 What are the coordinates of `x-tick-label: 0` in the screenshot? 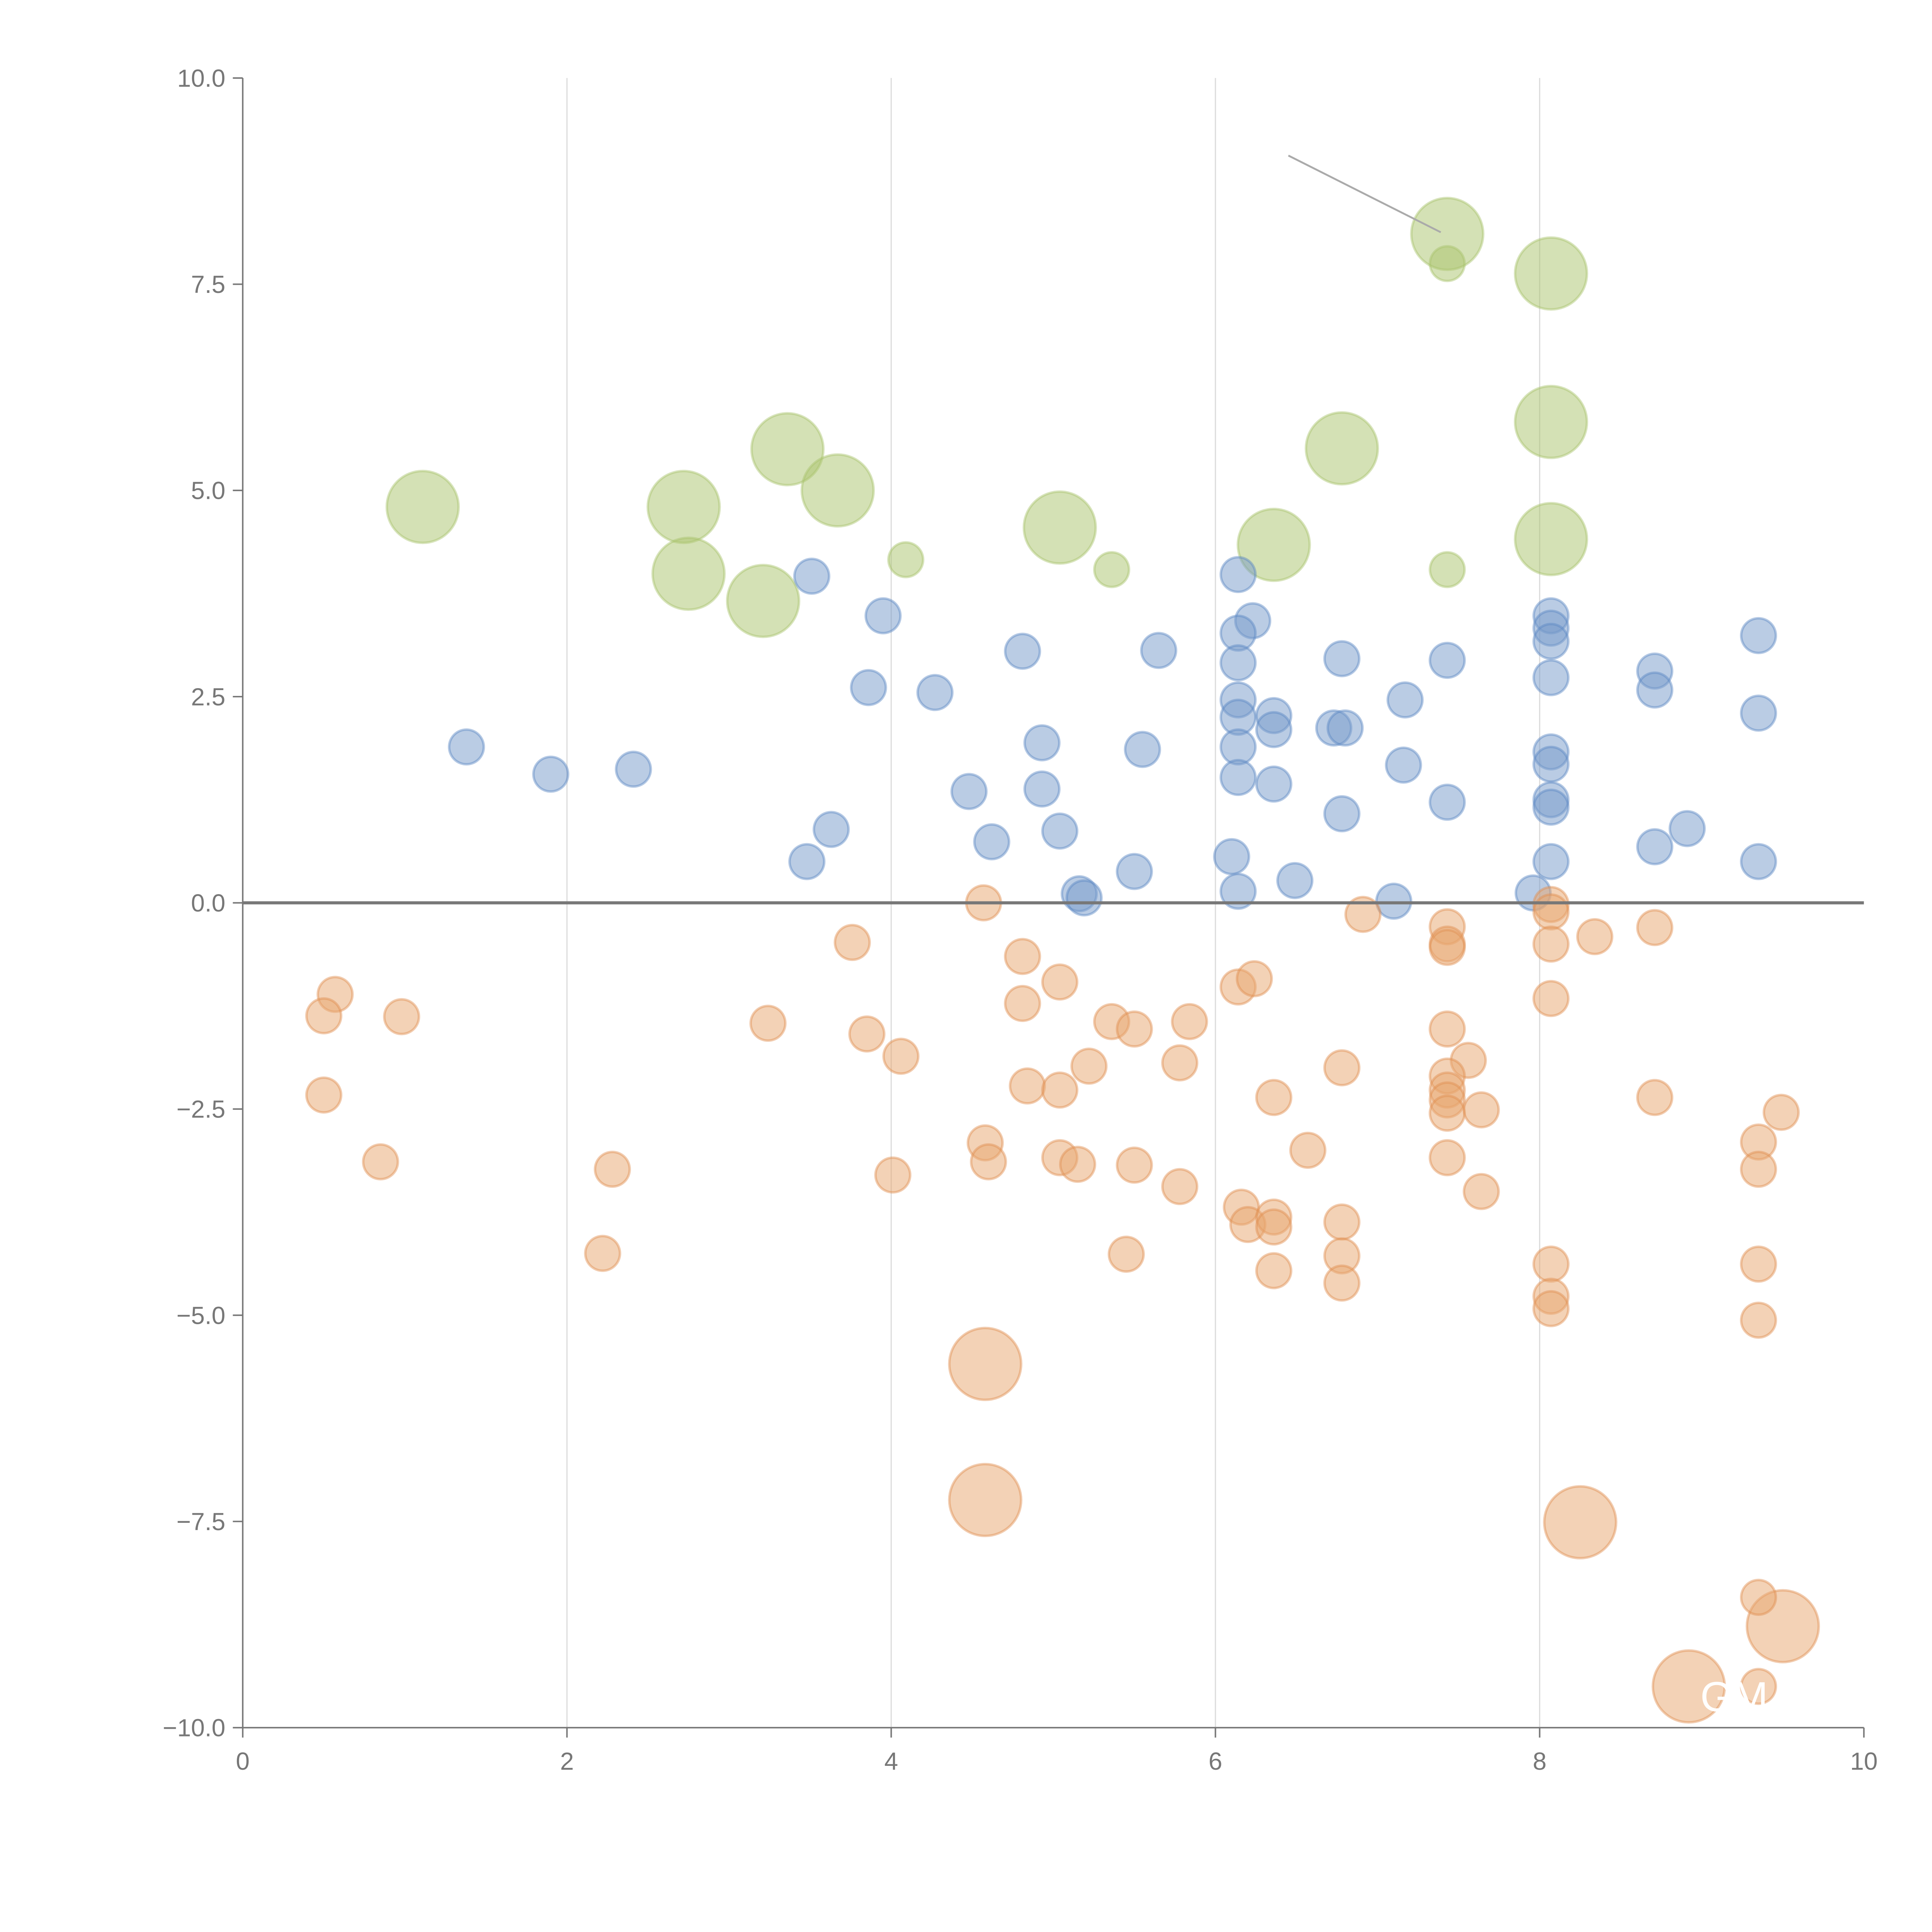 It's located at (243, 1761).